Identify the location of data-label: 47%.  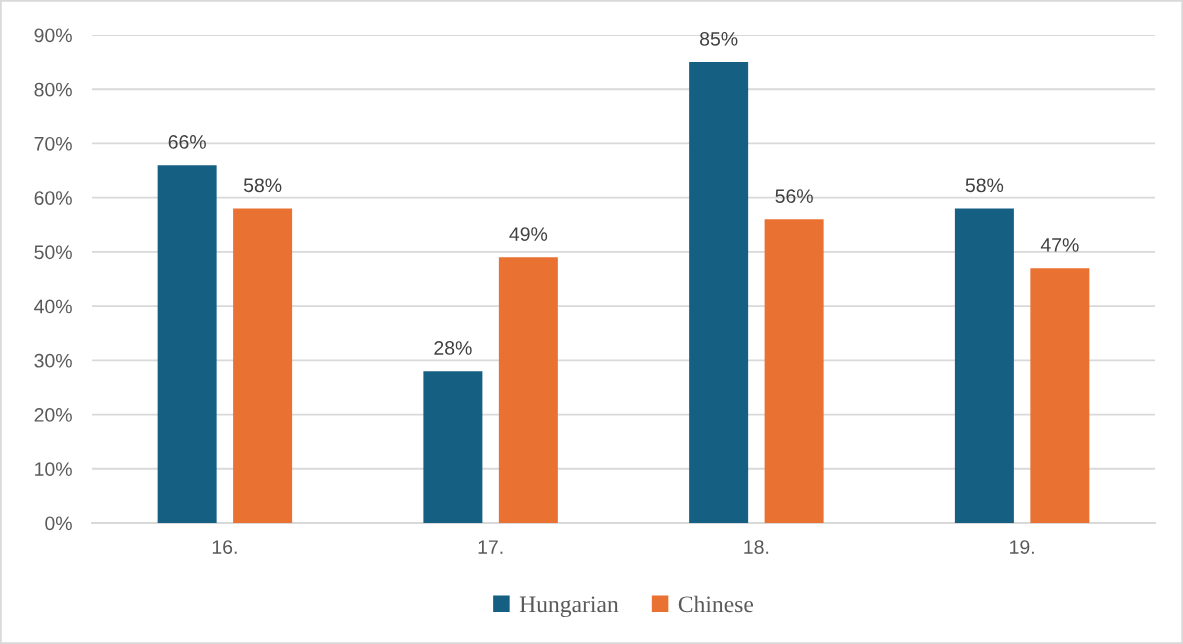
(1059, 245).